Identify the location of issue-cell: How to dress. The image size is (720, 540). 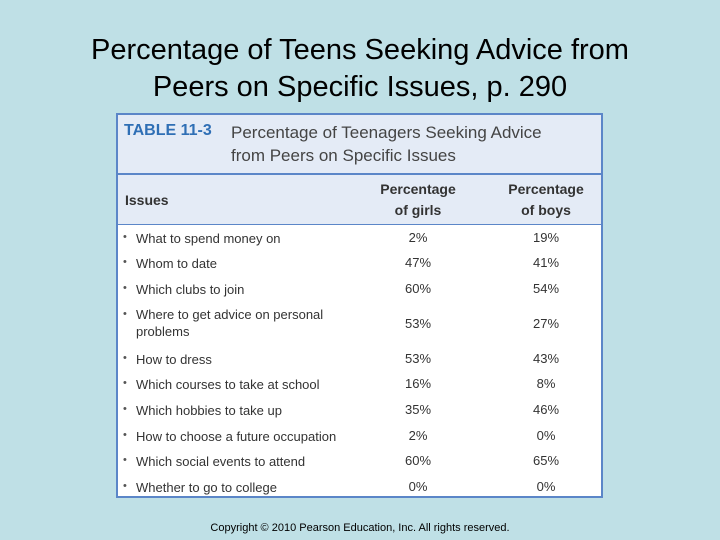
(174, 359).